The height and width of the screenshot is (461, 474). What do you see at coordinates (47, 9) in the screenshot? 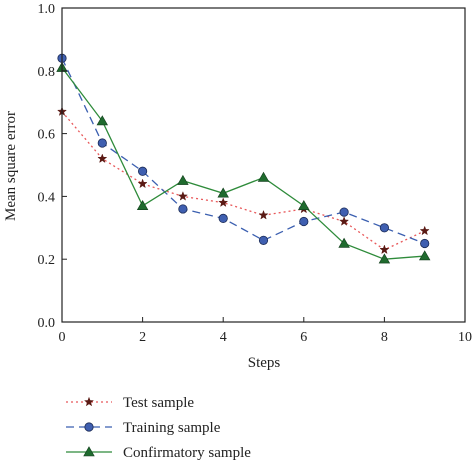
I see `y-tick-label: 1.0` at bounding box center [47, 9].